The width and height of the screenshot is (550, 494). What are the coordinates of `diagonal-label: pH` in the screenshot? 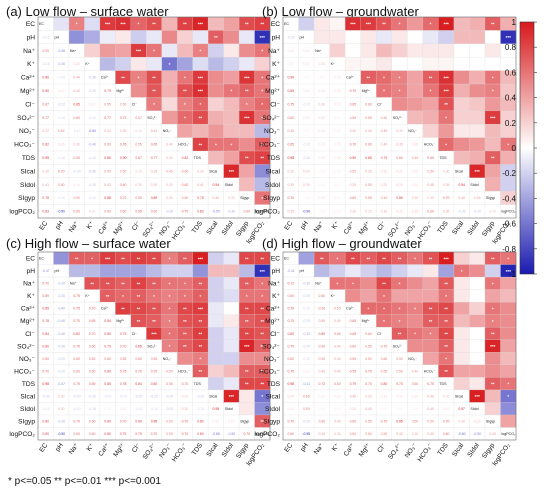 It's located at (302, 37).